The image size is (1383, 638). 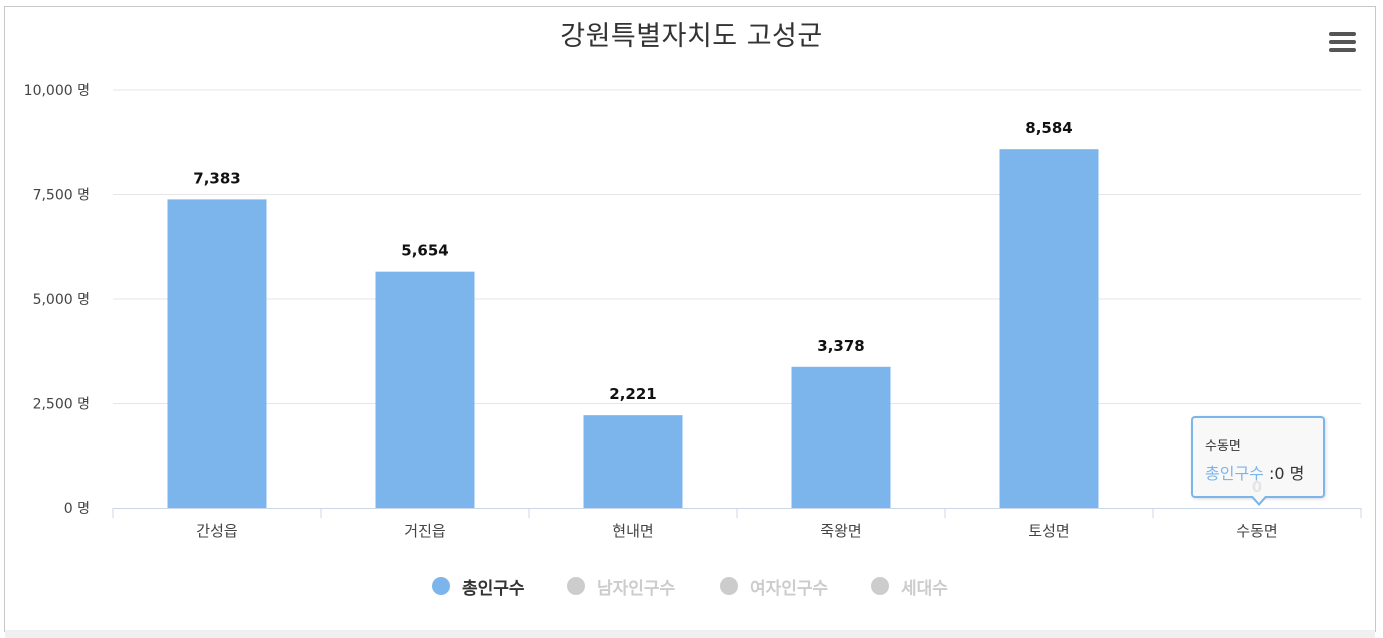 What do you see at coordinates (636, 588) in the screenshot?
I see `legend-label: 남자인구수` at bounding box center [636, 588].